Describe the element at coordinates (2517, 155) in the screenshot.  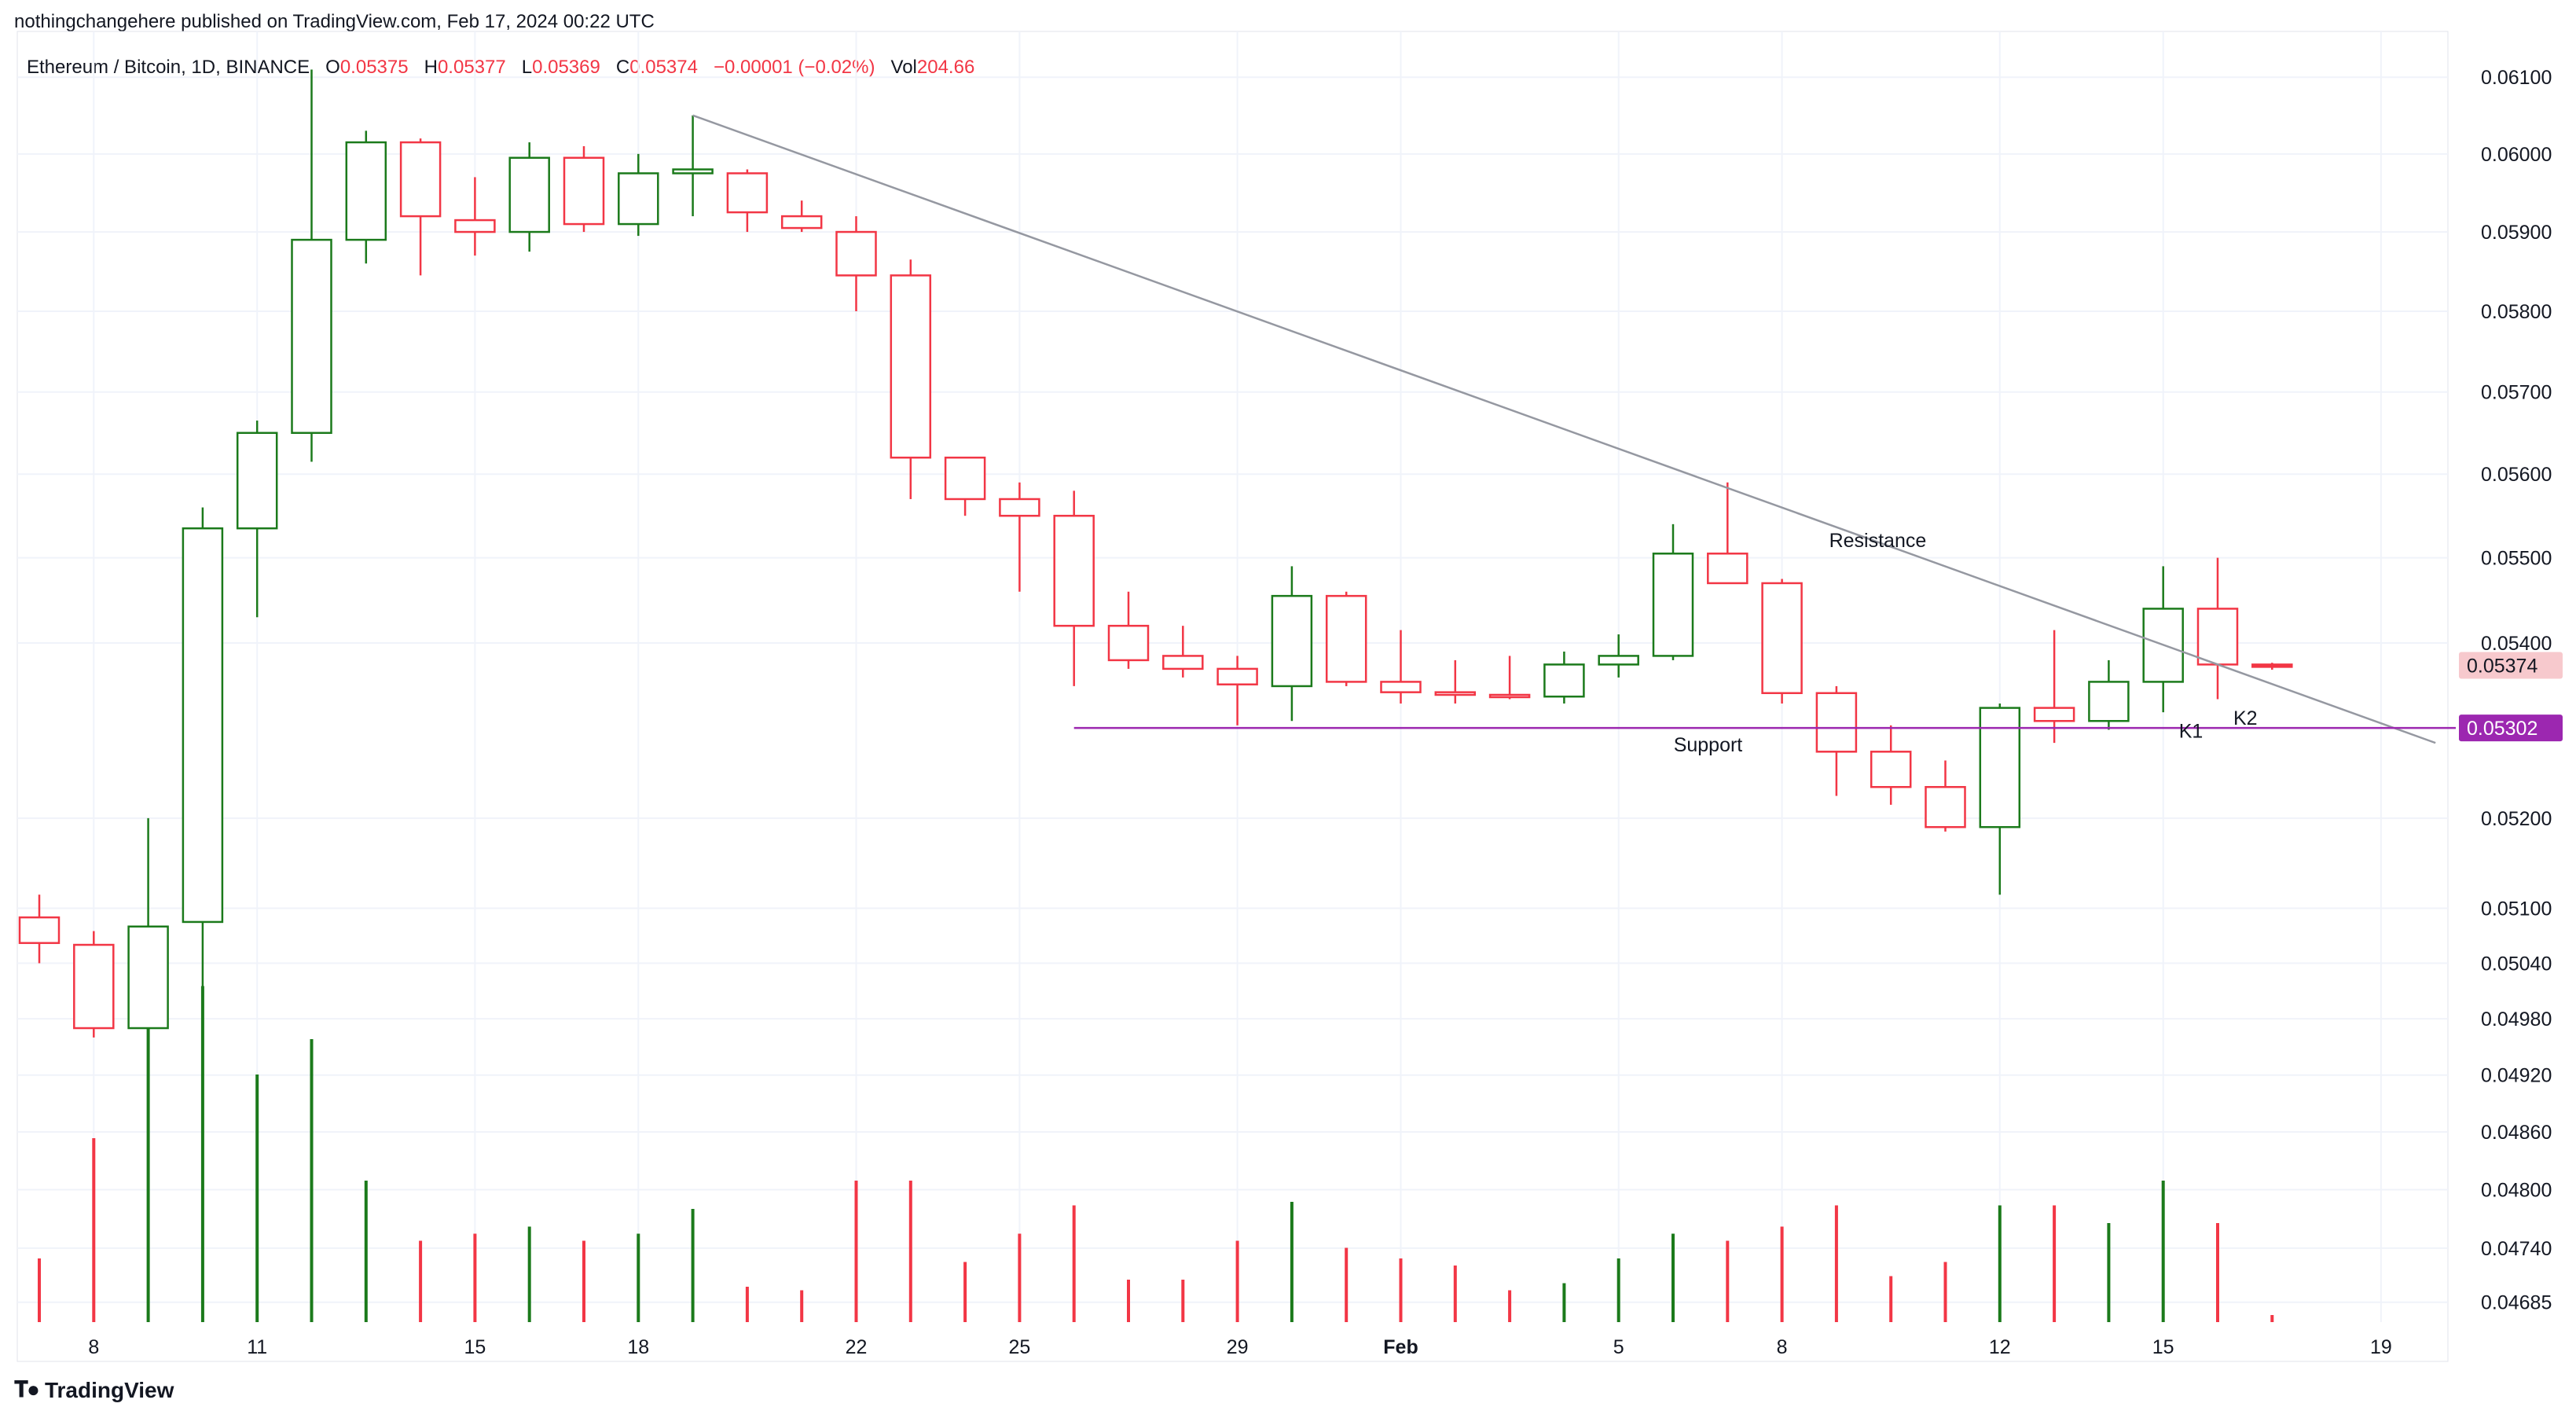
I see `price-tick-label: 0.06000` at that location.